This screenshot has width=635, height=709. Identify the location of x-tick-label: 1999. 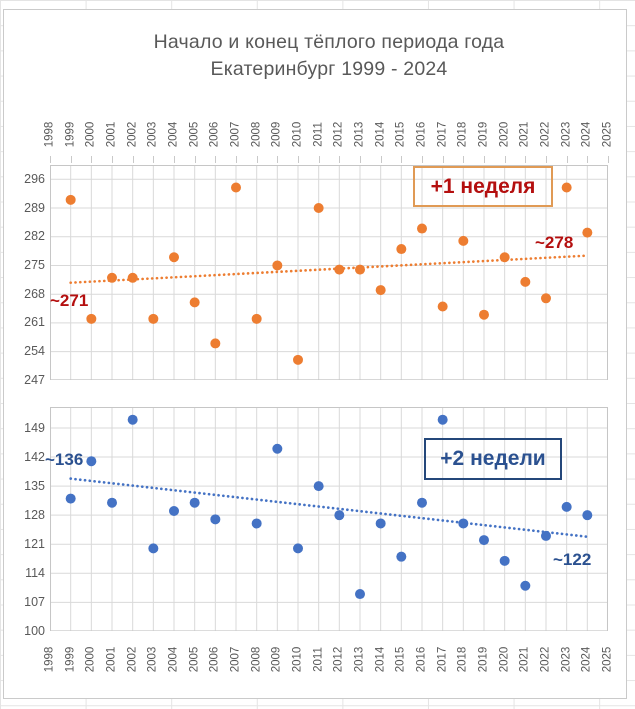
(70, 134).